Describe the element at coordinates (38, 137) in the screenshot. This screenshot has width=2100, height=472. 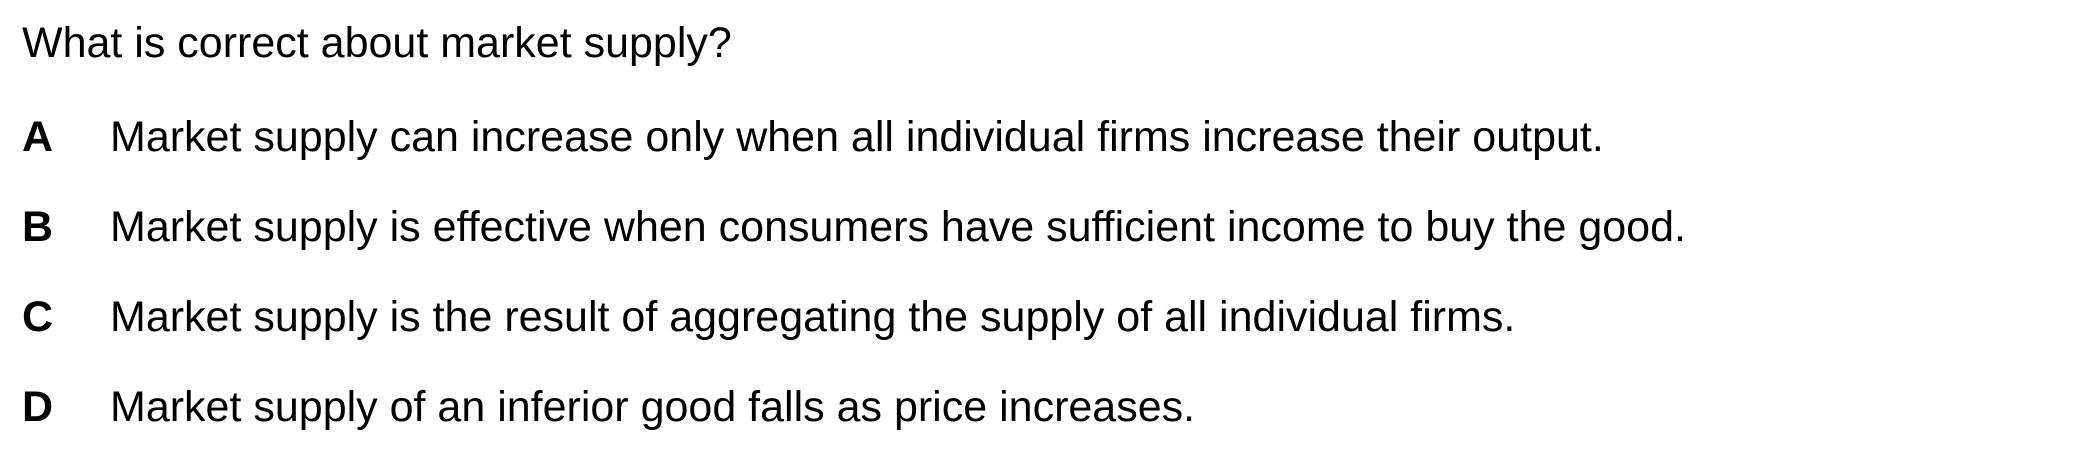
I see `option-letter-a: A` at that location.